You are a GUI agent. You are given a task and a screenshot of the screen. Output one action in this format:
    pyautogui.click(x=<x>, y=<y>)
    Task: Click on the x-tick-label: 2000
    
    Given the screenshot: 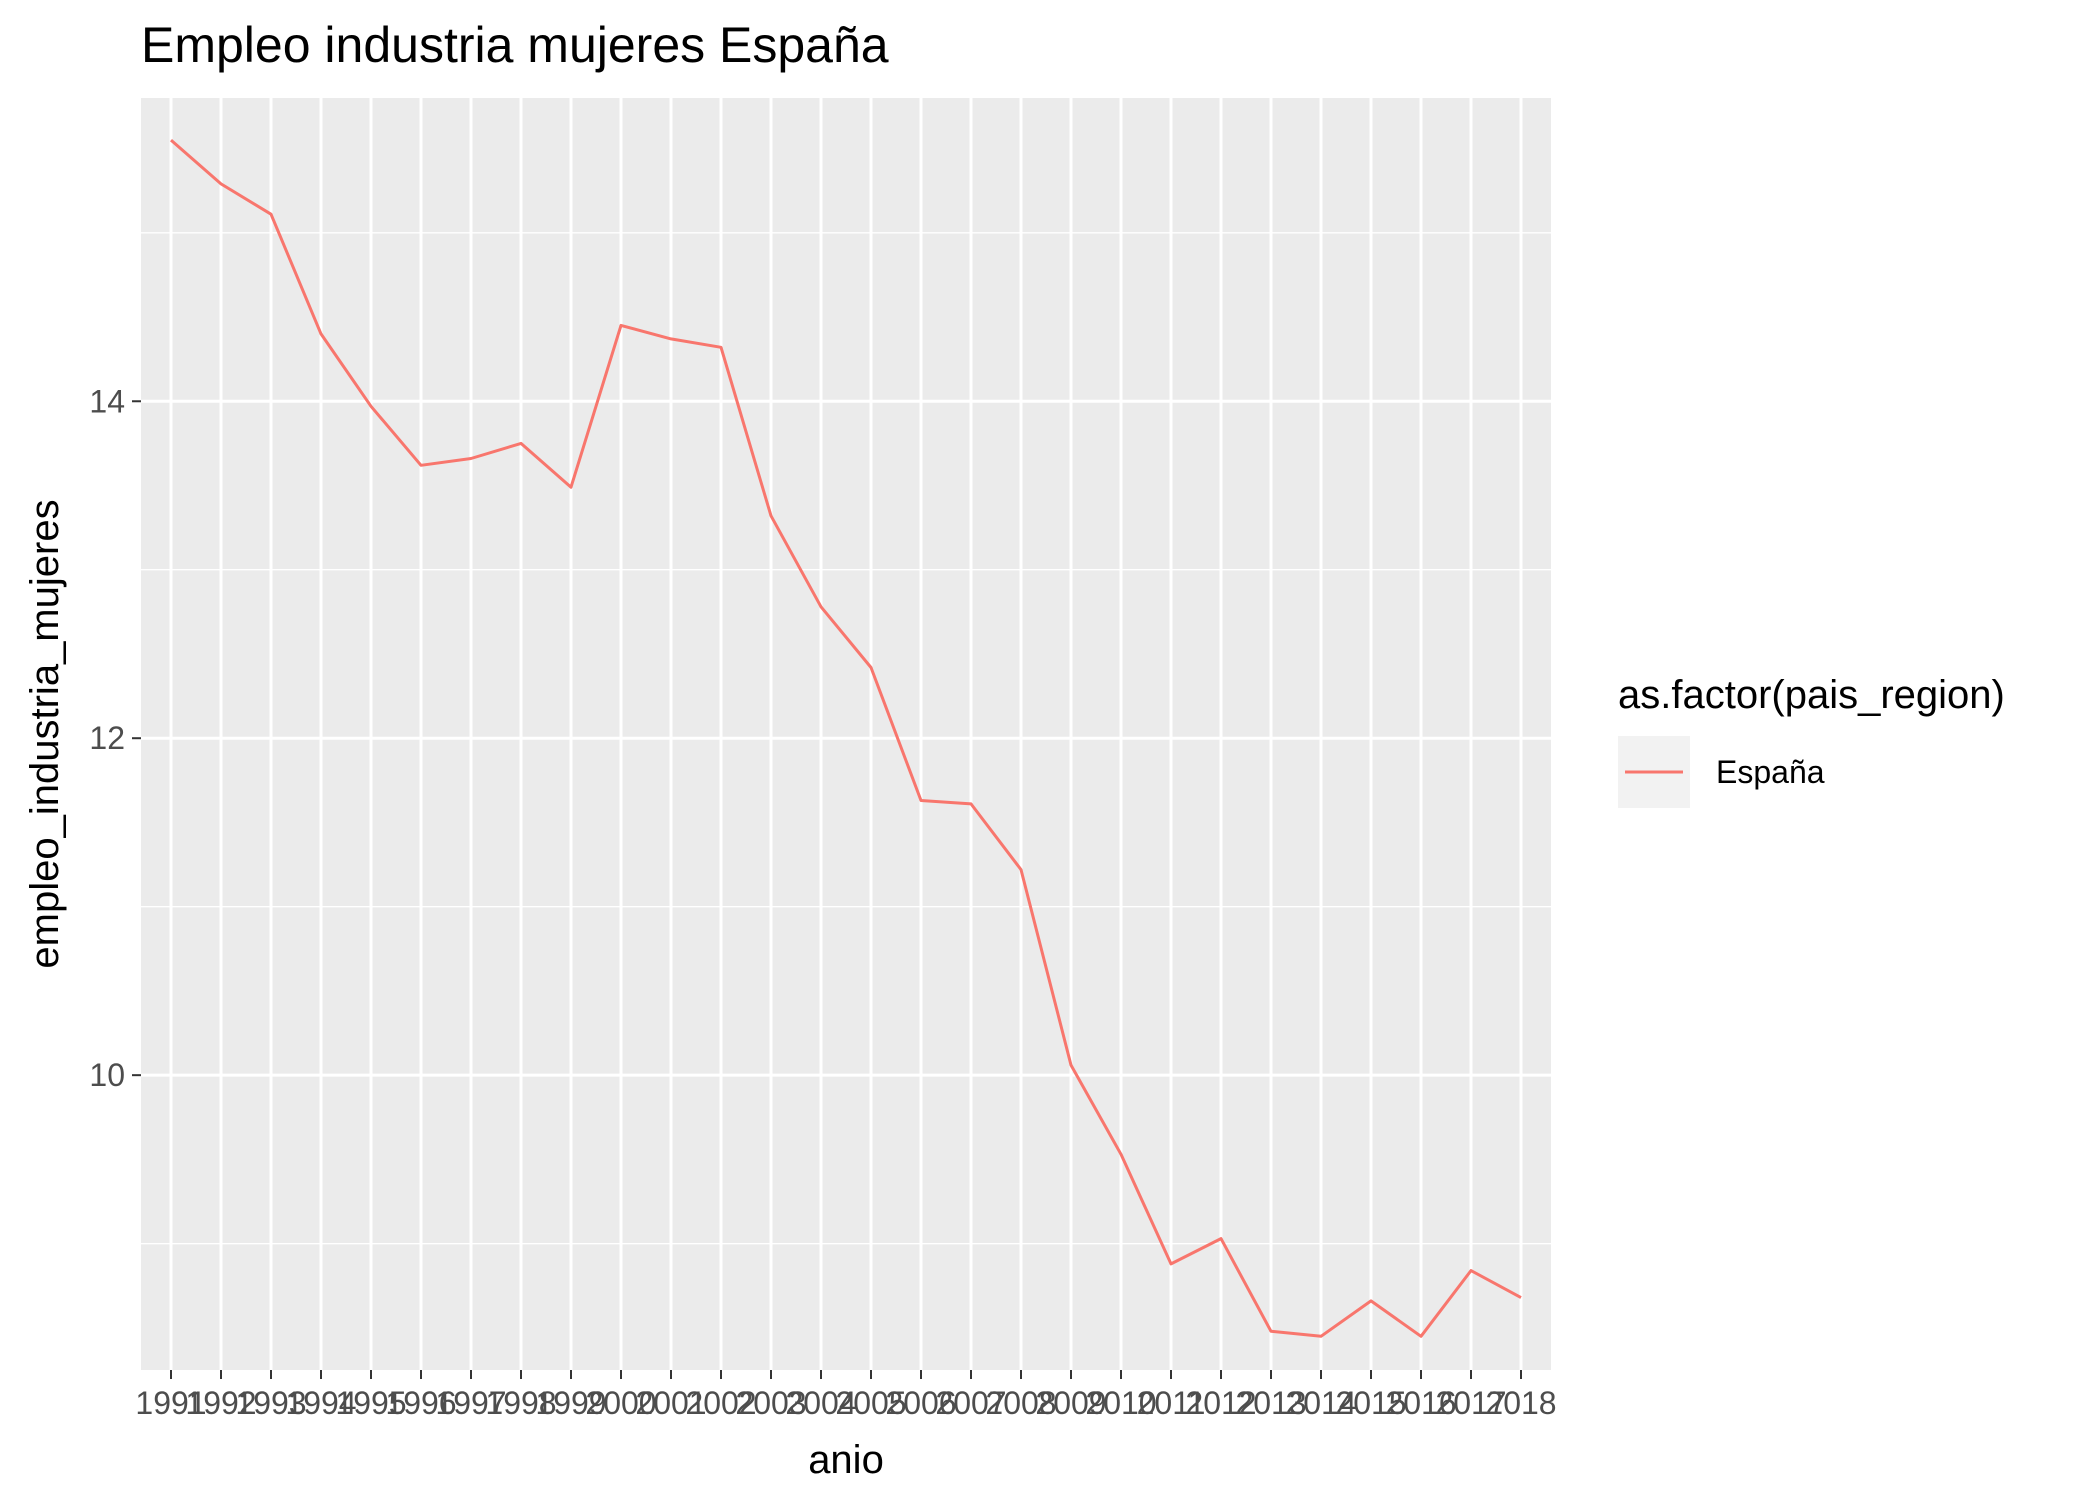 What is the action you would take?
    pyautogui.click(x=620, y=1403)
    